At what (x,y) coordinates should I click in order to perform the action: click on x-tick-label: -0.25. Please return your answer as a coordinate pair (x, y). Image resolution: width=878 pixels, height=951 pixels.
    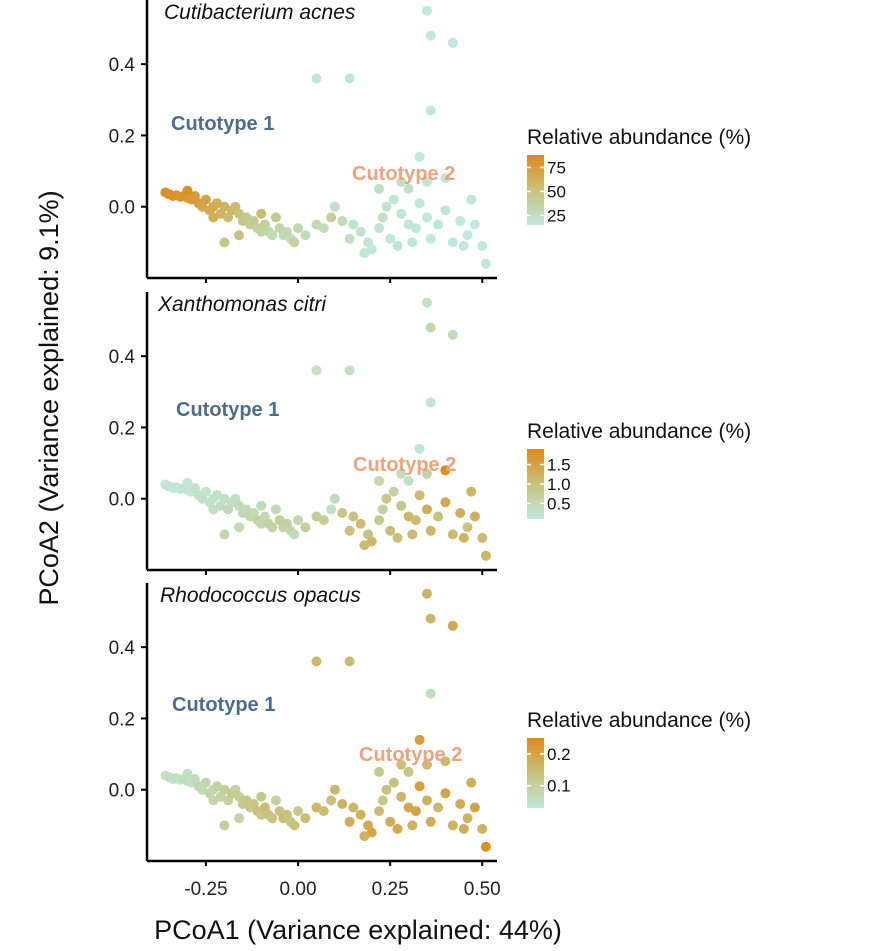
    Looking at the image, I should click on (205, 889).